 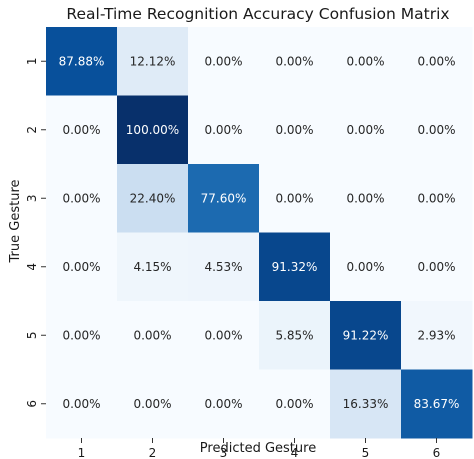 I want to click on y-tick-label: 5, so click(x=32, y=335).